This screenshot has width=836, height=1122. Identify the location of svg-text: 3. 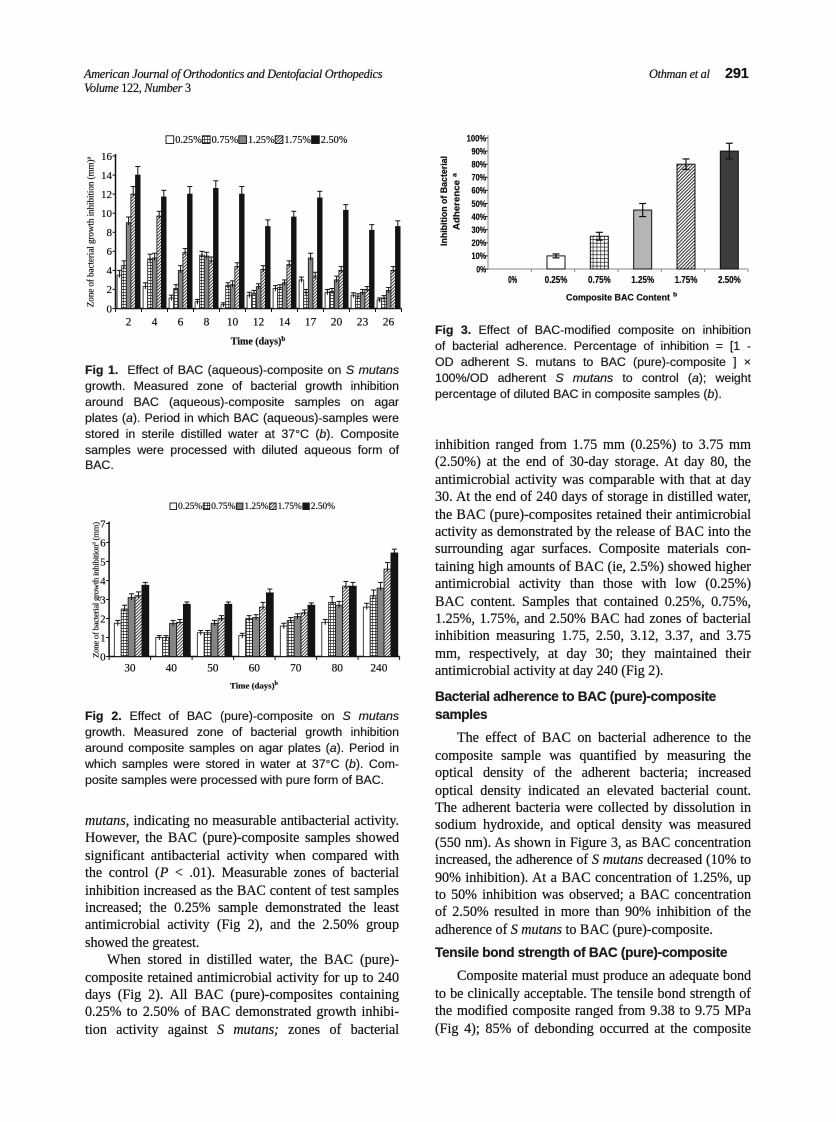
(103, 600).